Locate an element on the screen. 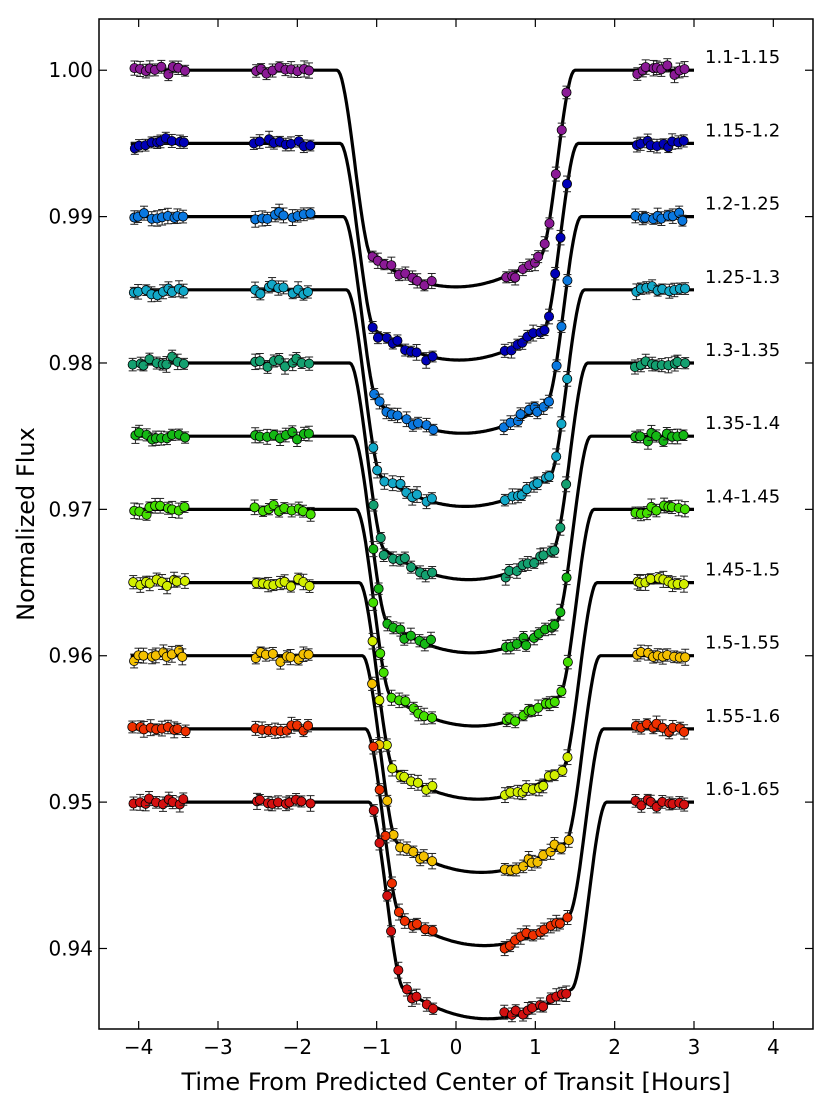 This screenshot has width=830, height=1107. x-tick-label: −3 is located at coordinates (217, 1047).